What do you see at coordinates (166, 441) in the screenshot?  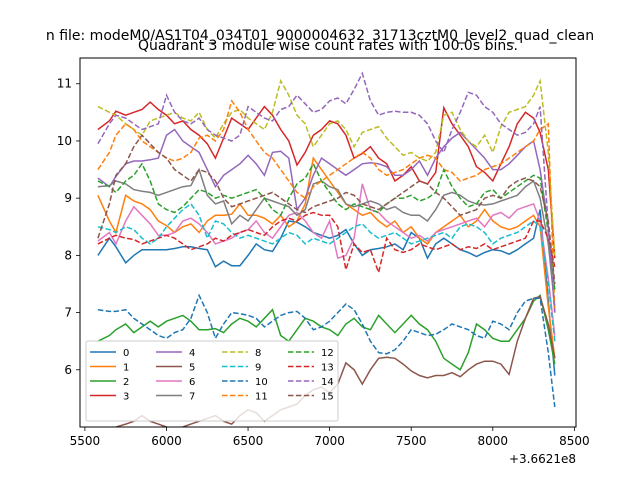 I see `x-tick-label: 6000` at bounding box center [166, 441].